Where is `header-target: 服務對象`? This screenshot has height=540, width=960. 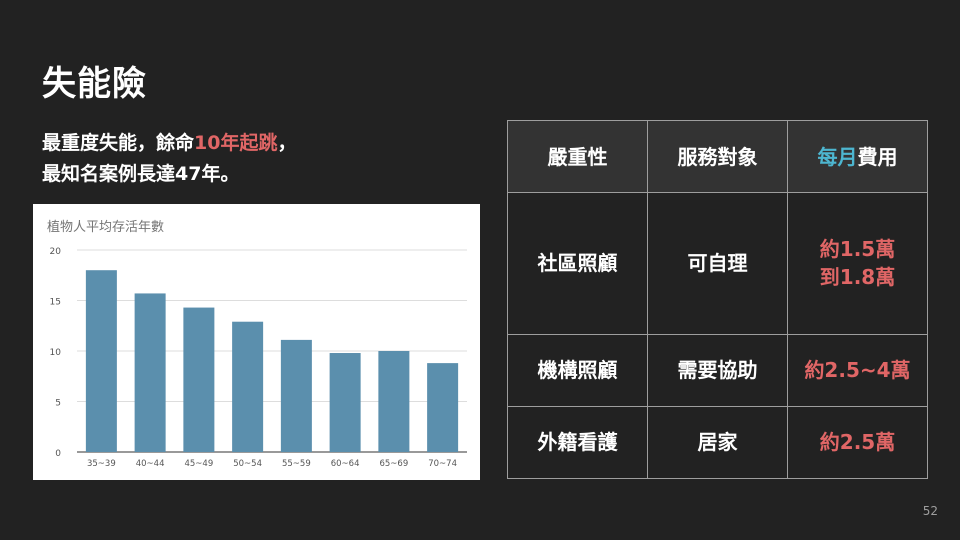 header-target: 服務對象 is located at coordinates (717, 156).